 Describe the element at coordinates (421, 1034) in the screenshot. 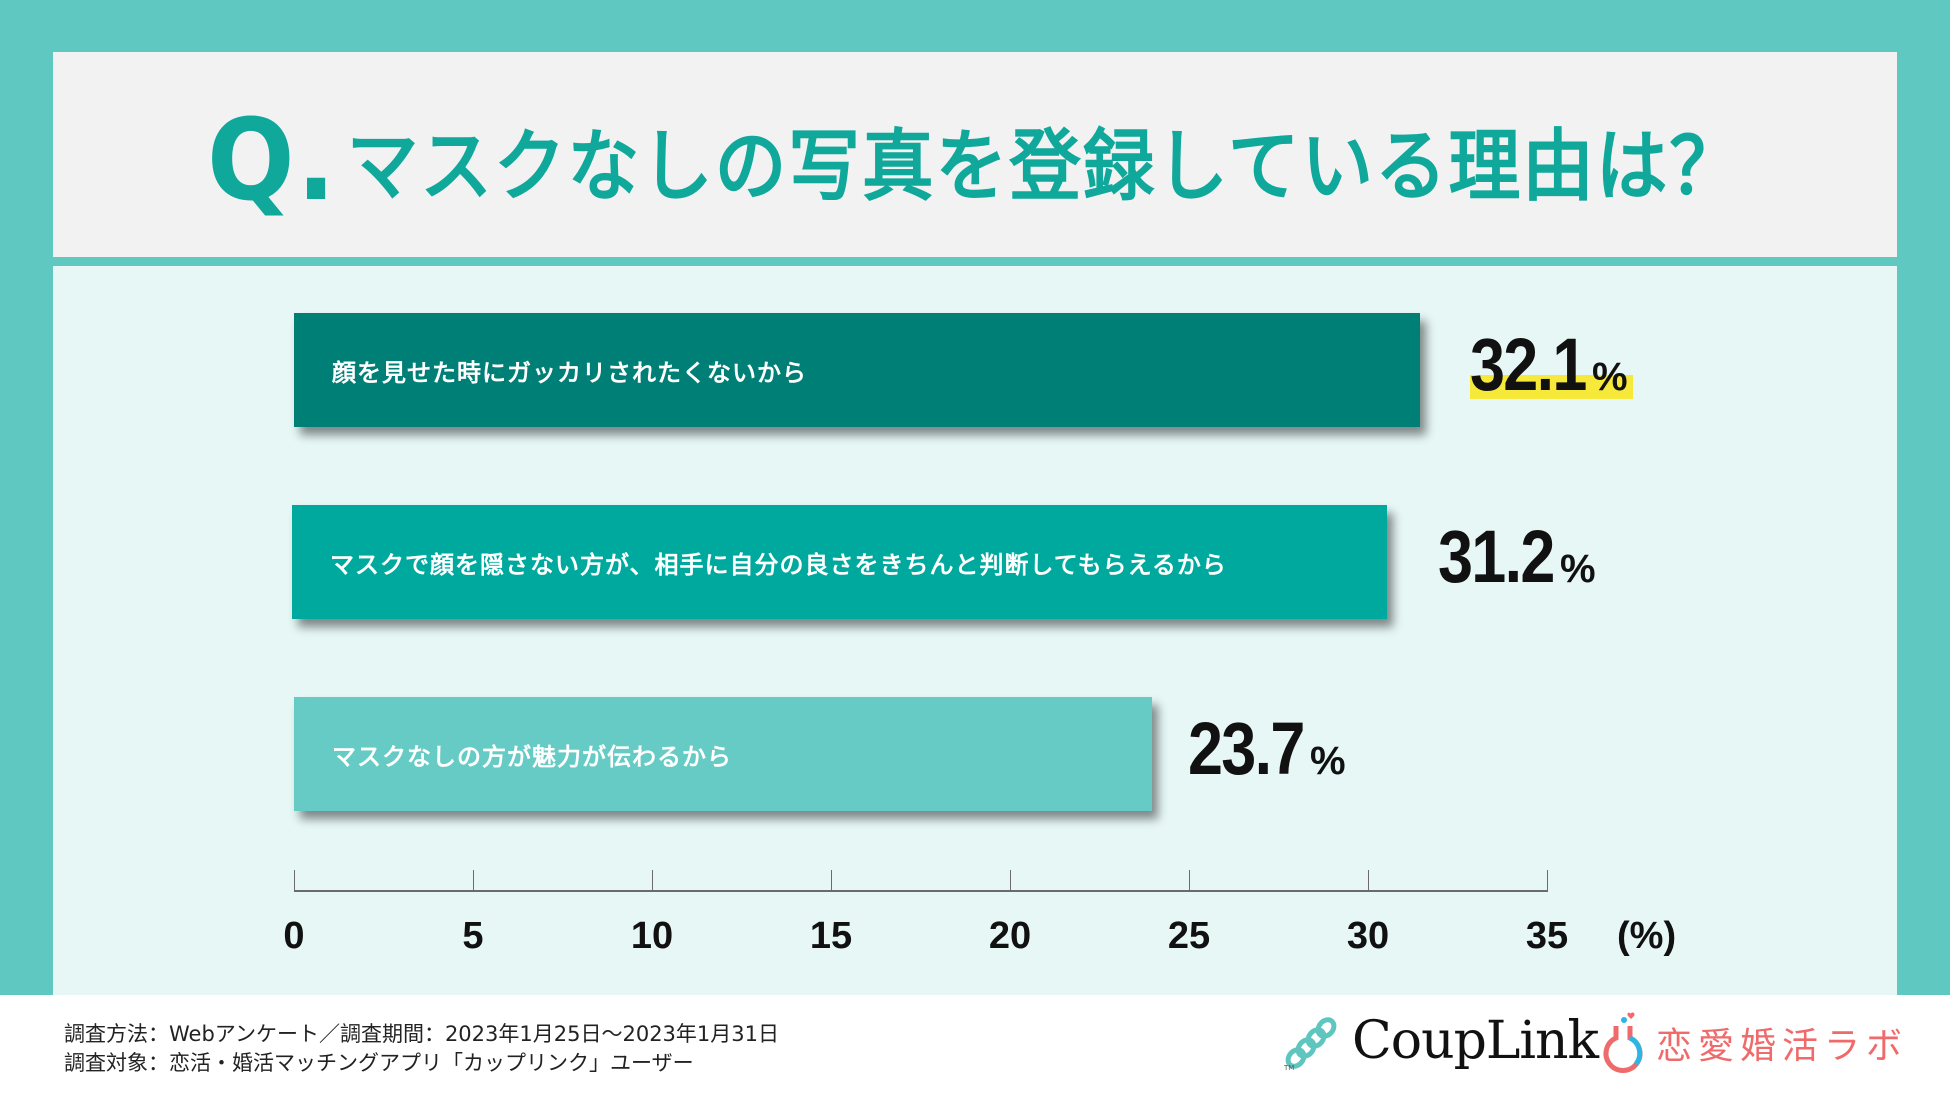

I see `survey-method-note: 調査方法：Webアンケート／調査期間：2023年1月25日〜2023年1月31日` at that location.